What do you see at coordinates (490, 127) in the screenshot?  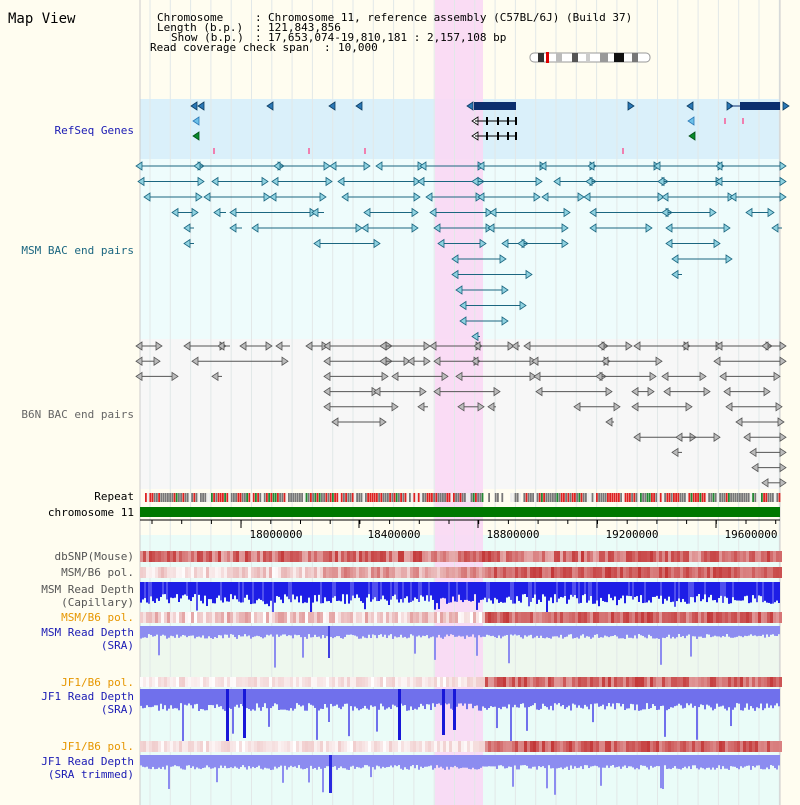 I see `refseq-genes-track` at bounding box center [490, 127].